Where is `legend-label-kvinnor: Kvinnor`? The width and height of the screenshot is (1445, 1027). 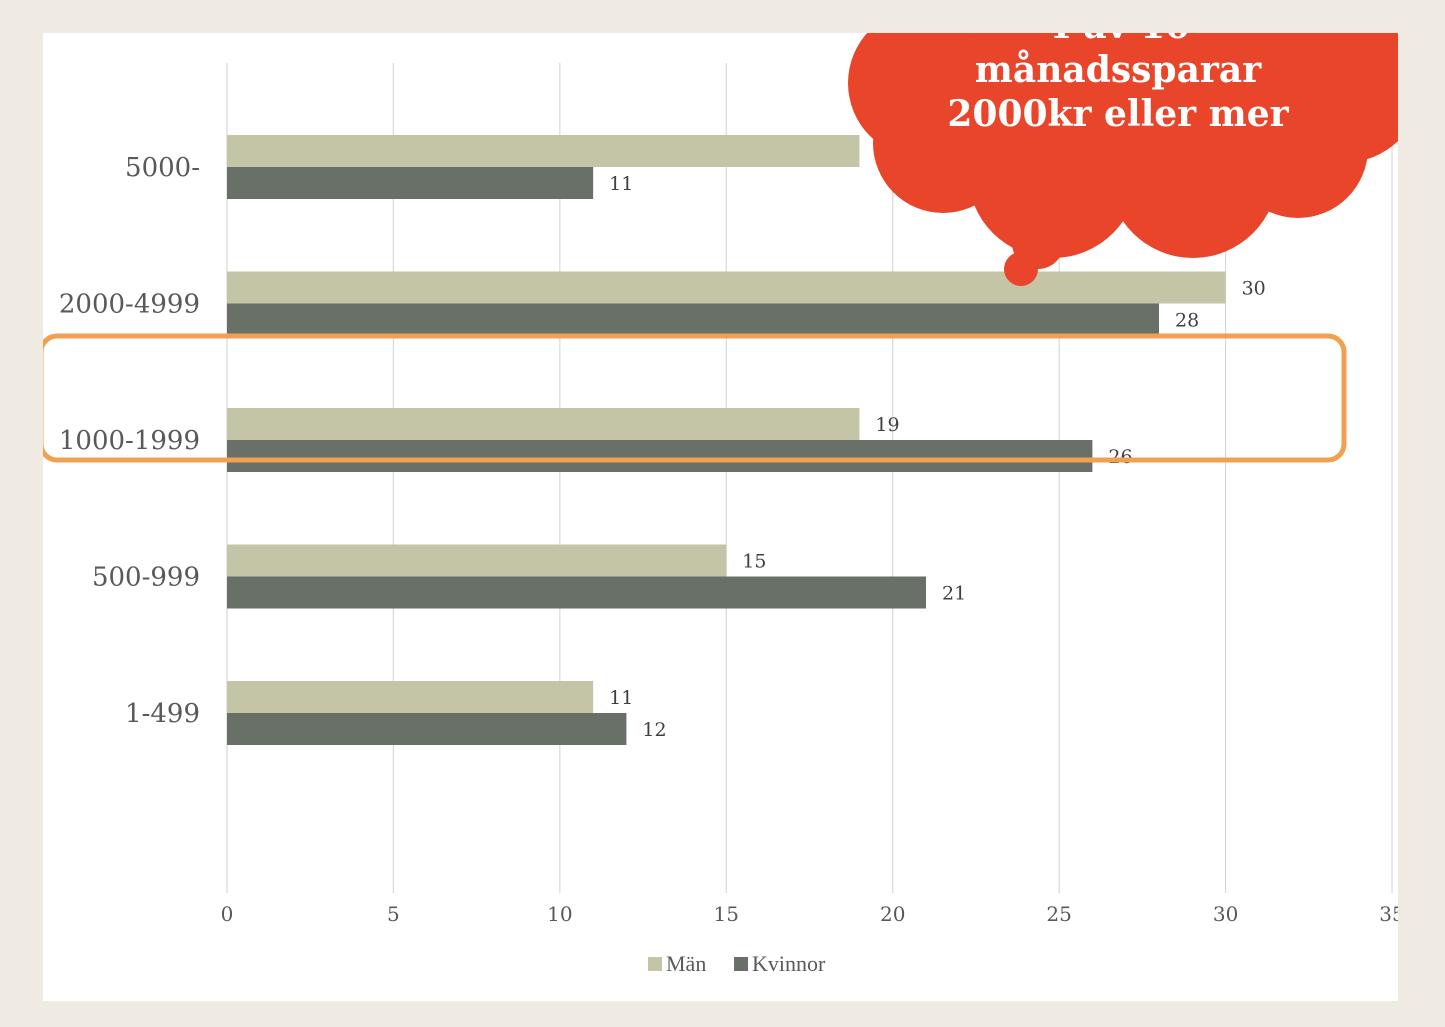
legend-label-kvinnor: Kvinnor is located at coordinates (789, 963).